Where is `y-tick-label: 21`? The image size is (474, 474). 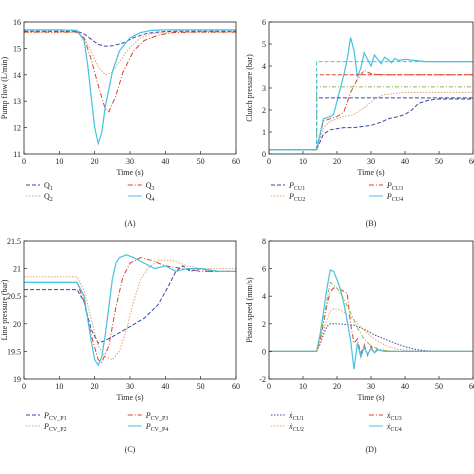 y-tick-label: 21 is located at coordinates (17, 269).